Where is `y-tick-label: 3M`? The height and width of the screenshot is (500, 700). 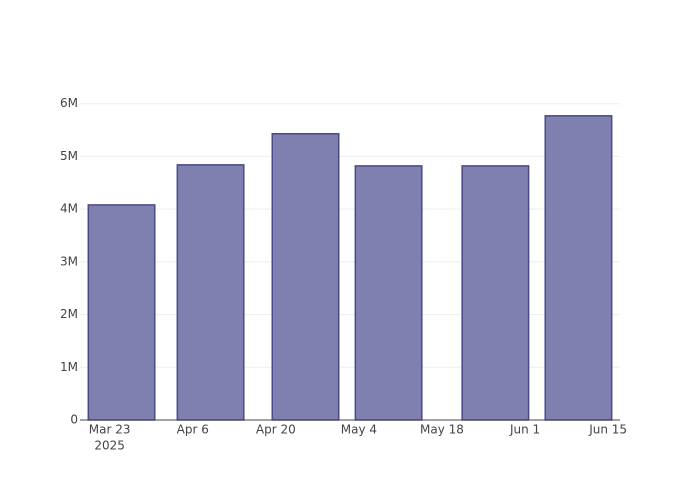
y-tick-label: 3M is located at coordinates (69, 261).